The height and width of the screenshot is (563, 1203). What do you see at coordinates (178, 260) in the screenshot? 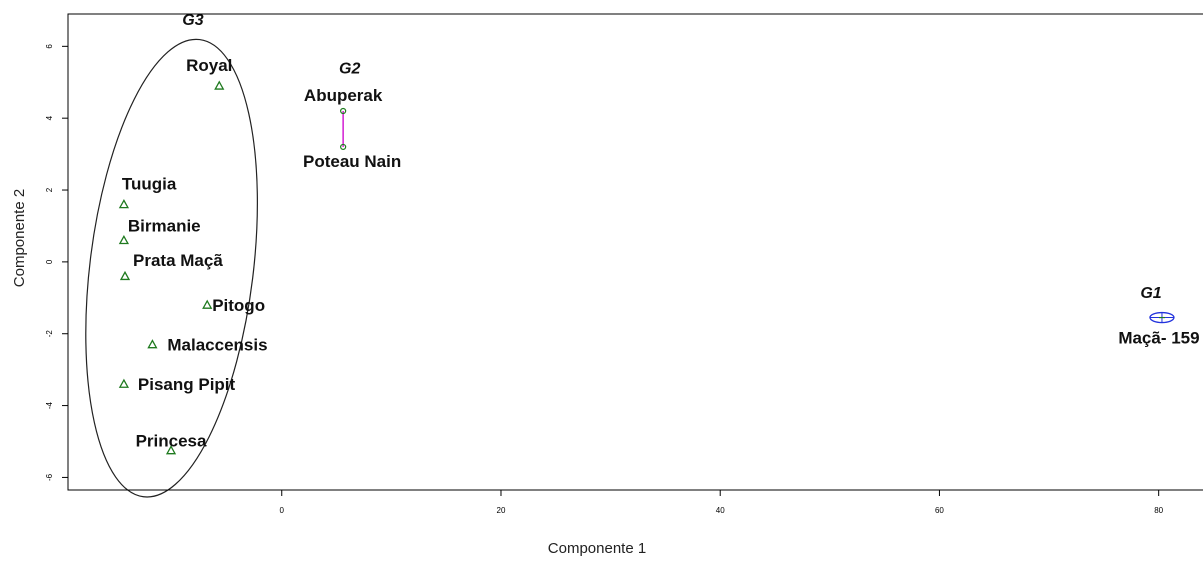
I see `data-point-label: Prata Maçã` at bounding box center [178, 260].